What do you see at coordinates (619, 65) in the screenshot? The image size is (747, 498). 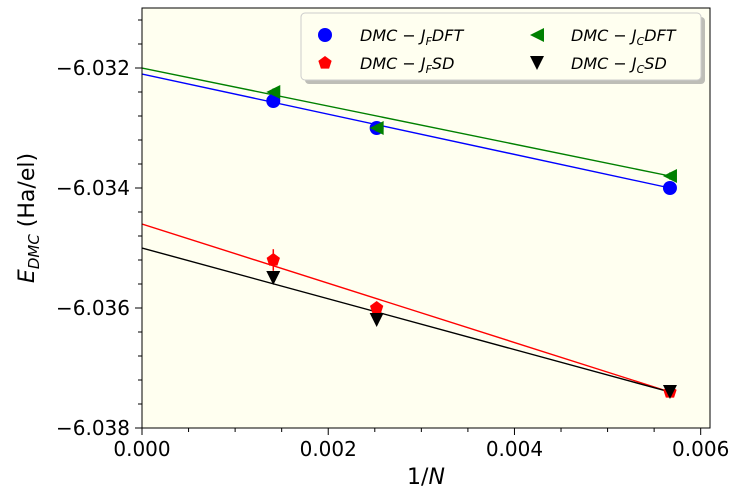 I see `legend-label-series-4: DMC − JCSD` at bounding box center [619, 65].